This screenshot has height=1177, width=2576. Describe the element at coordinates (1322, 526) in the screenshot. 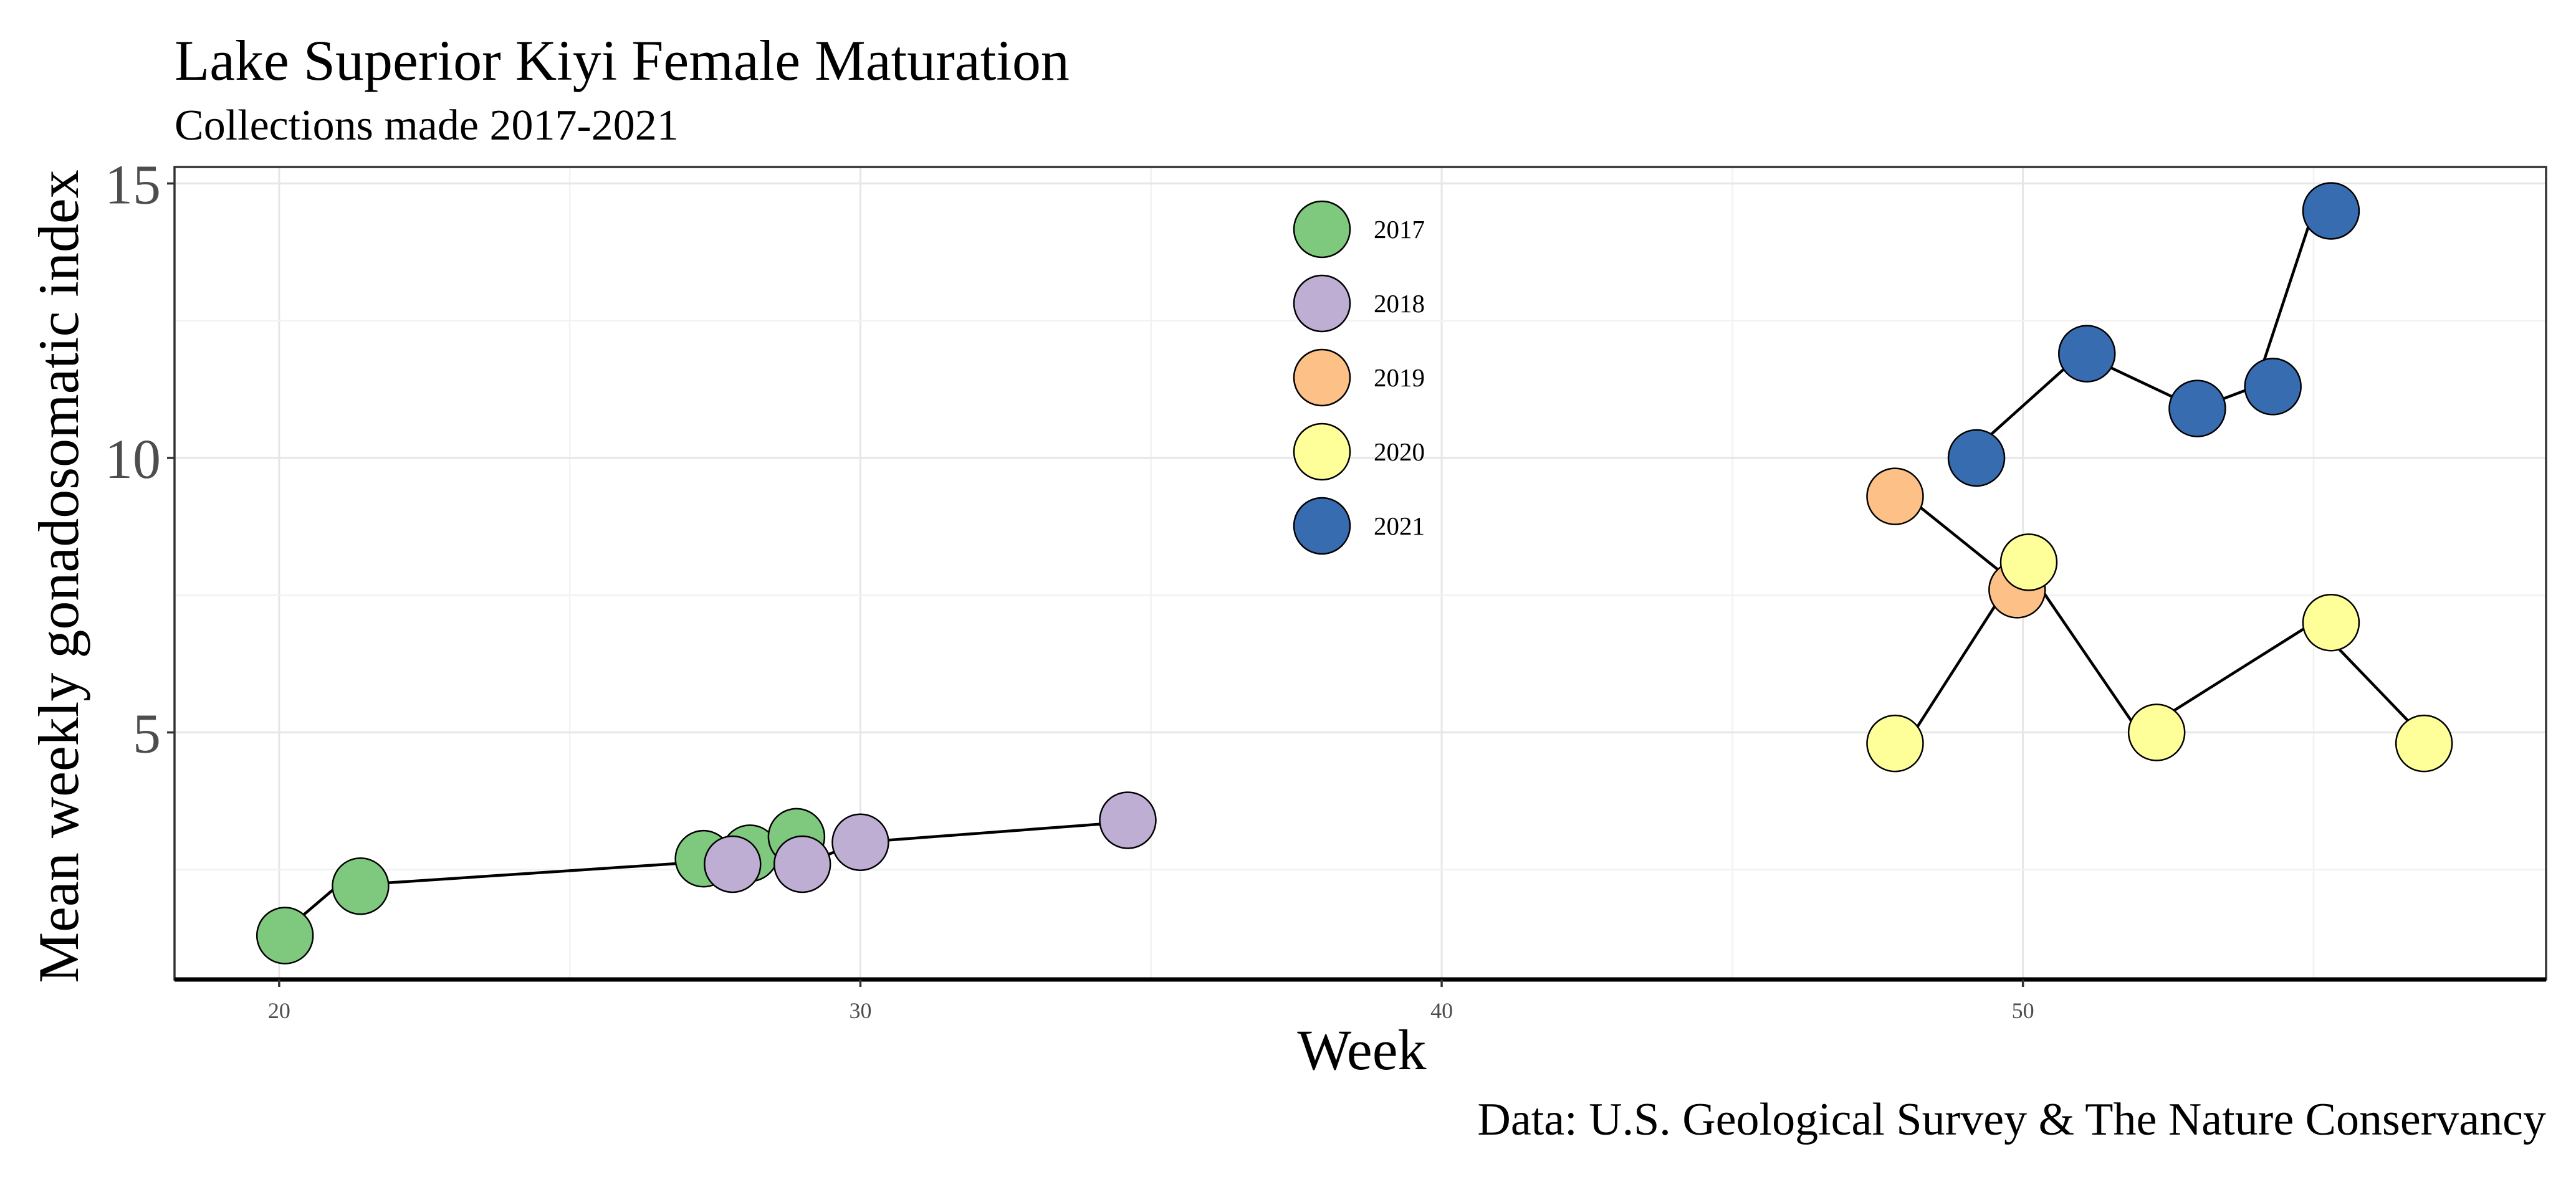

I see `legend-key-2021` at that location.